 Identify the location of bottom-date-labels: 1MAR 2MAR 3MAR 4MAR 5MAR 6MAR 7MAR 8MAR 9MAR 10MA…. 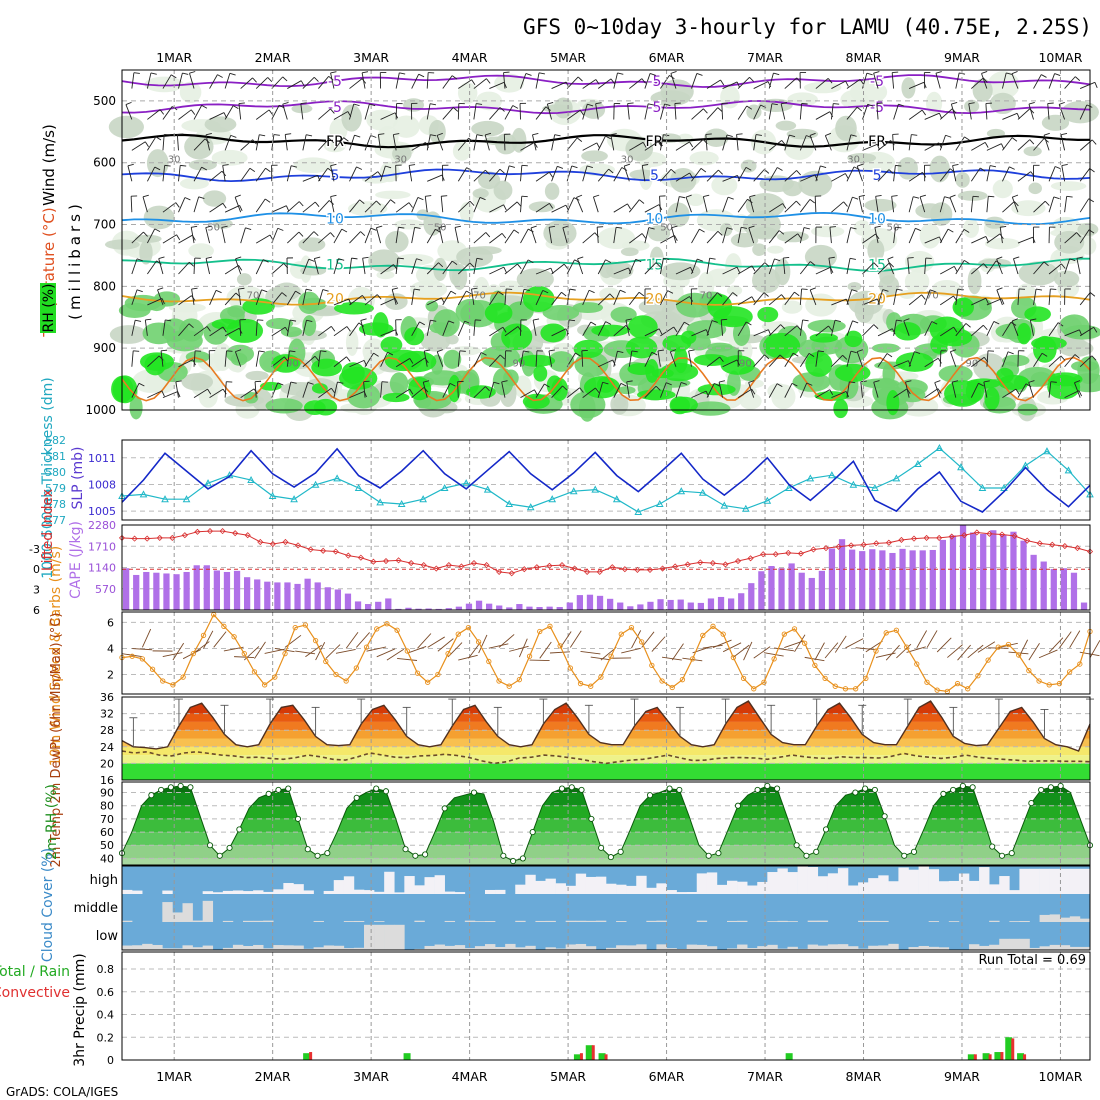
(619, 1076).